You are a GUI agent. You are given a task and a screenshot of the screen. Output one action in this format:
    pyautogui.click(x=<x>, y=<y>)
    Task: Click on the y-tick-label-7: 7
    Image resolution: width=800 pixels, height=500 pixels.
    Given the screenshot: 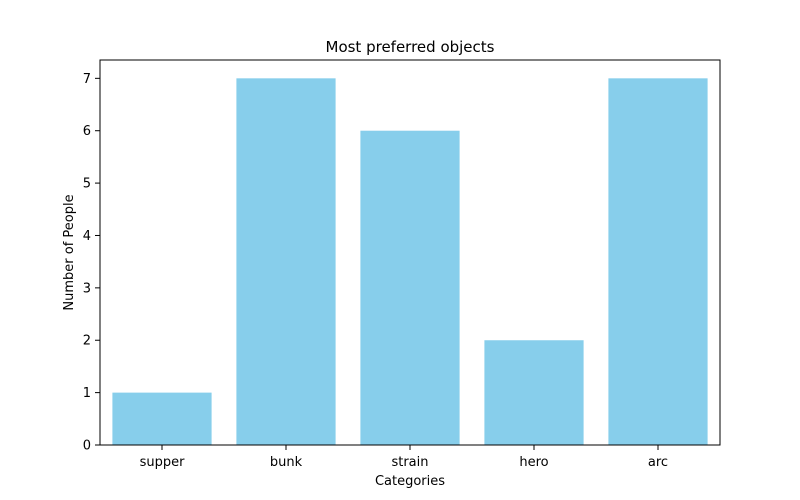 What is the action you would take?
    pyautogui.click(x=87, y=79)
    